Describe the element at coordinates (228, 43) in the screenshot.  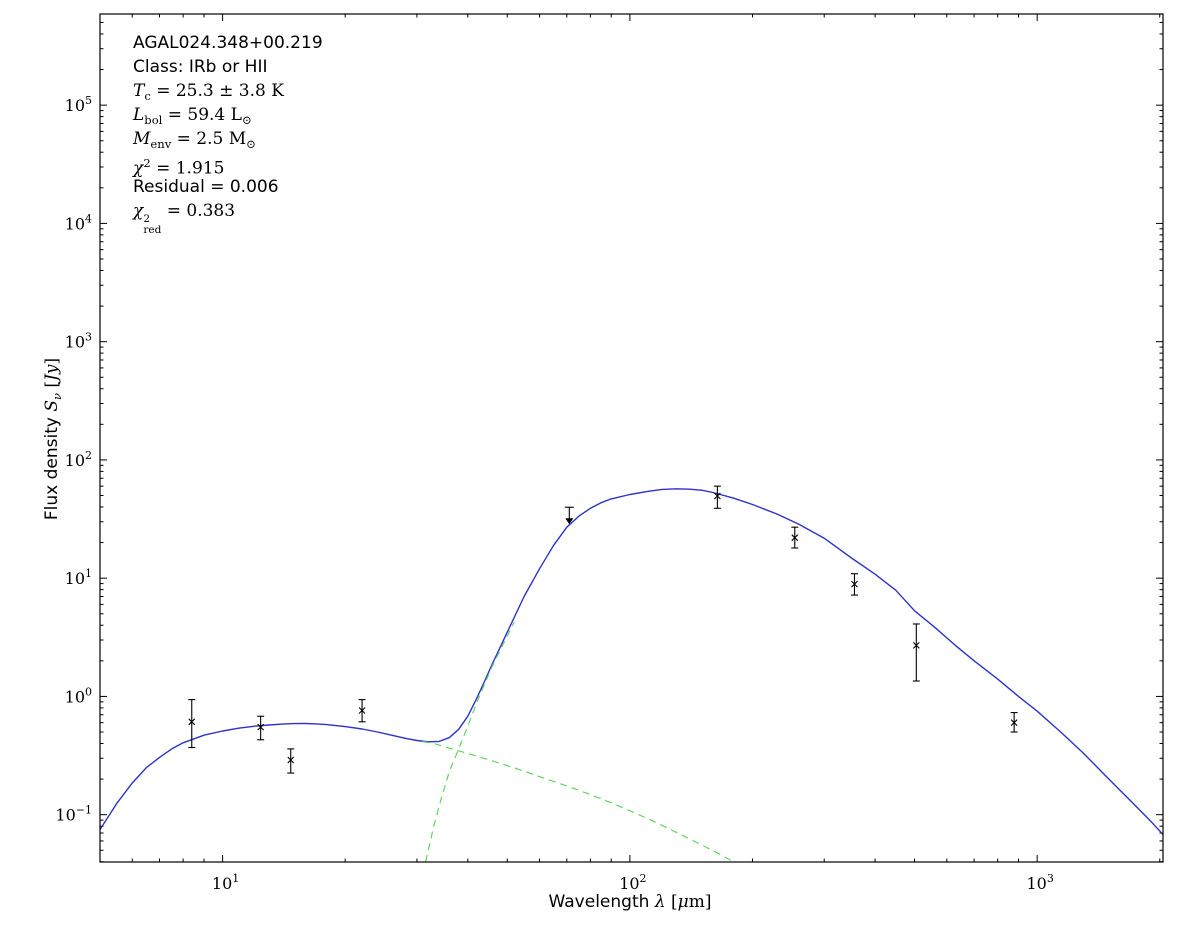
I see `source-name: AGAL024.348+00.219` at that location.